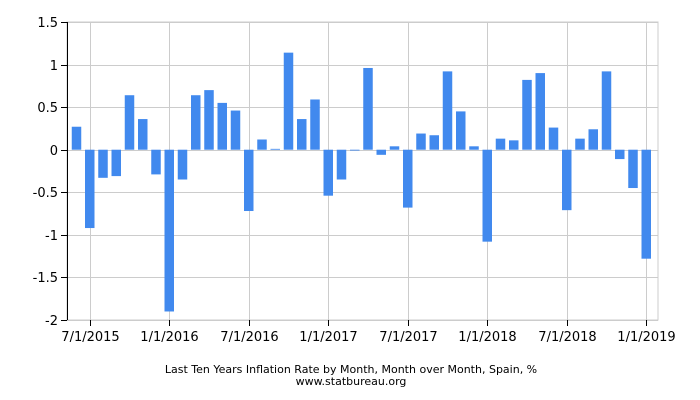 This screenshot has width=700, height=400. I want to click on x-tick-label: 7/1/2017, so click(408, 337).